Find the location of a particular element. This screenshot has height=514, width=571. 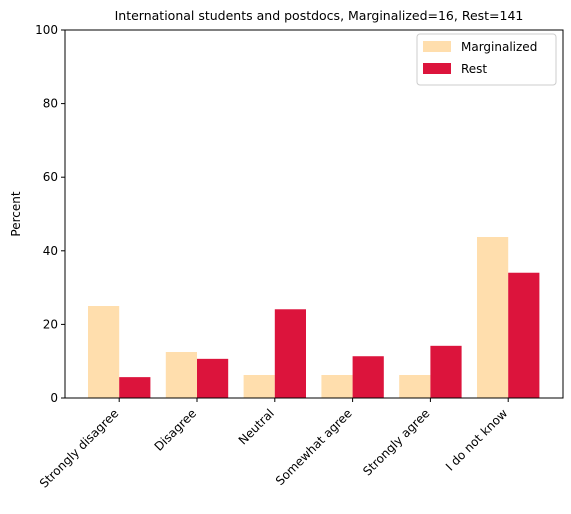

x-tick-label: Strongly agree is located at coordinates (396, 442).